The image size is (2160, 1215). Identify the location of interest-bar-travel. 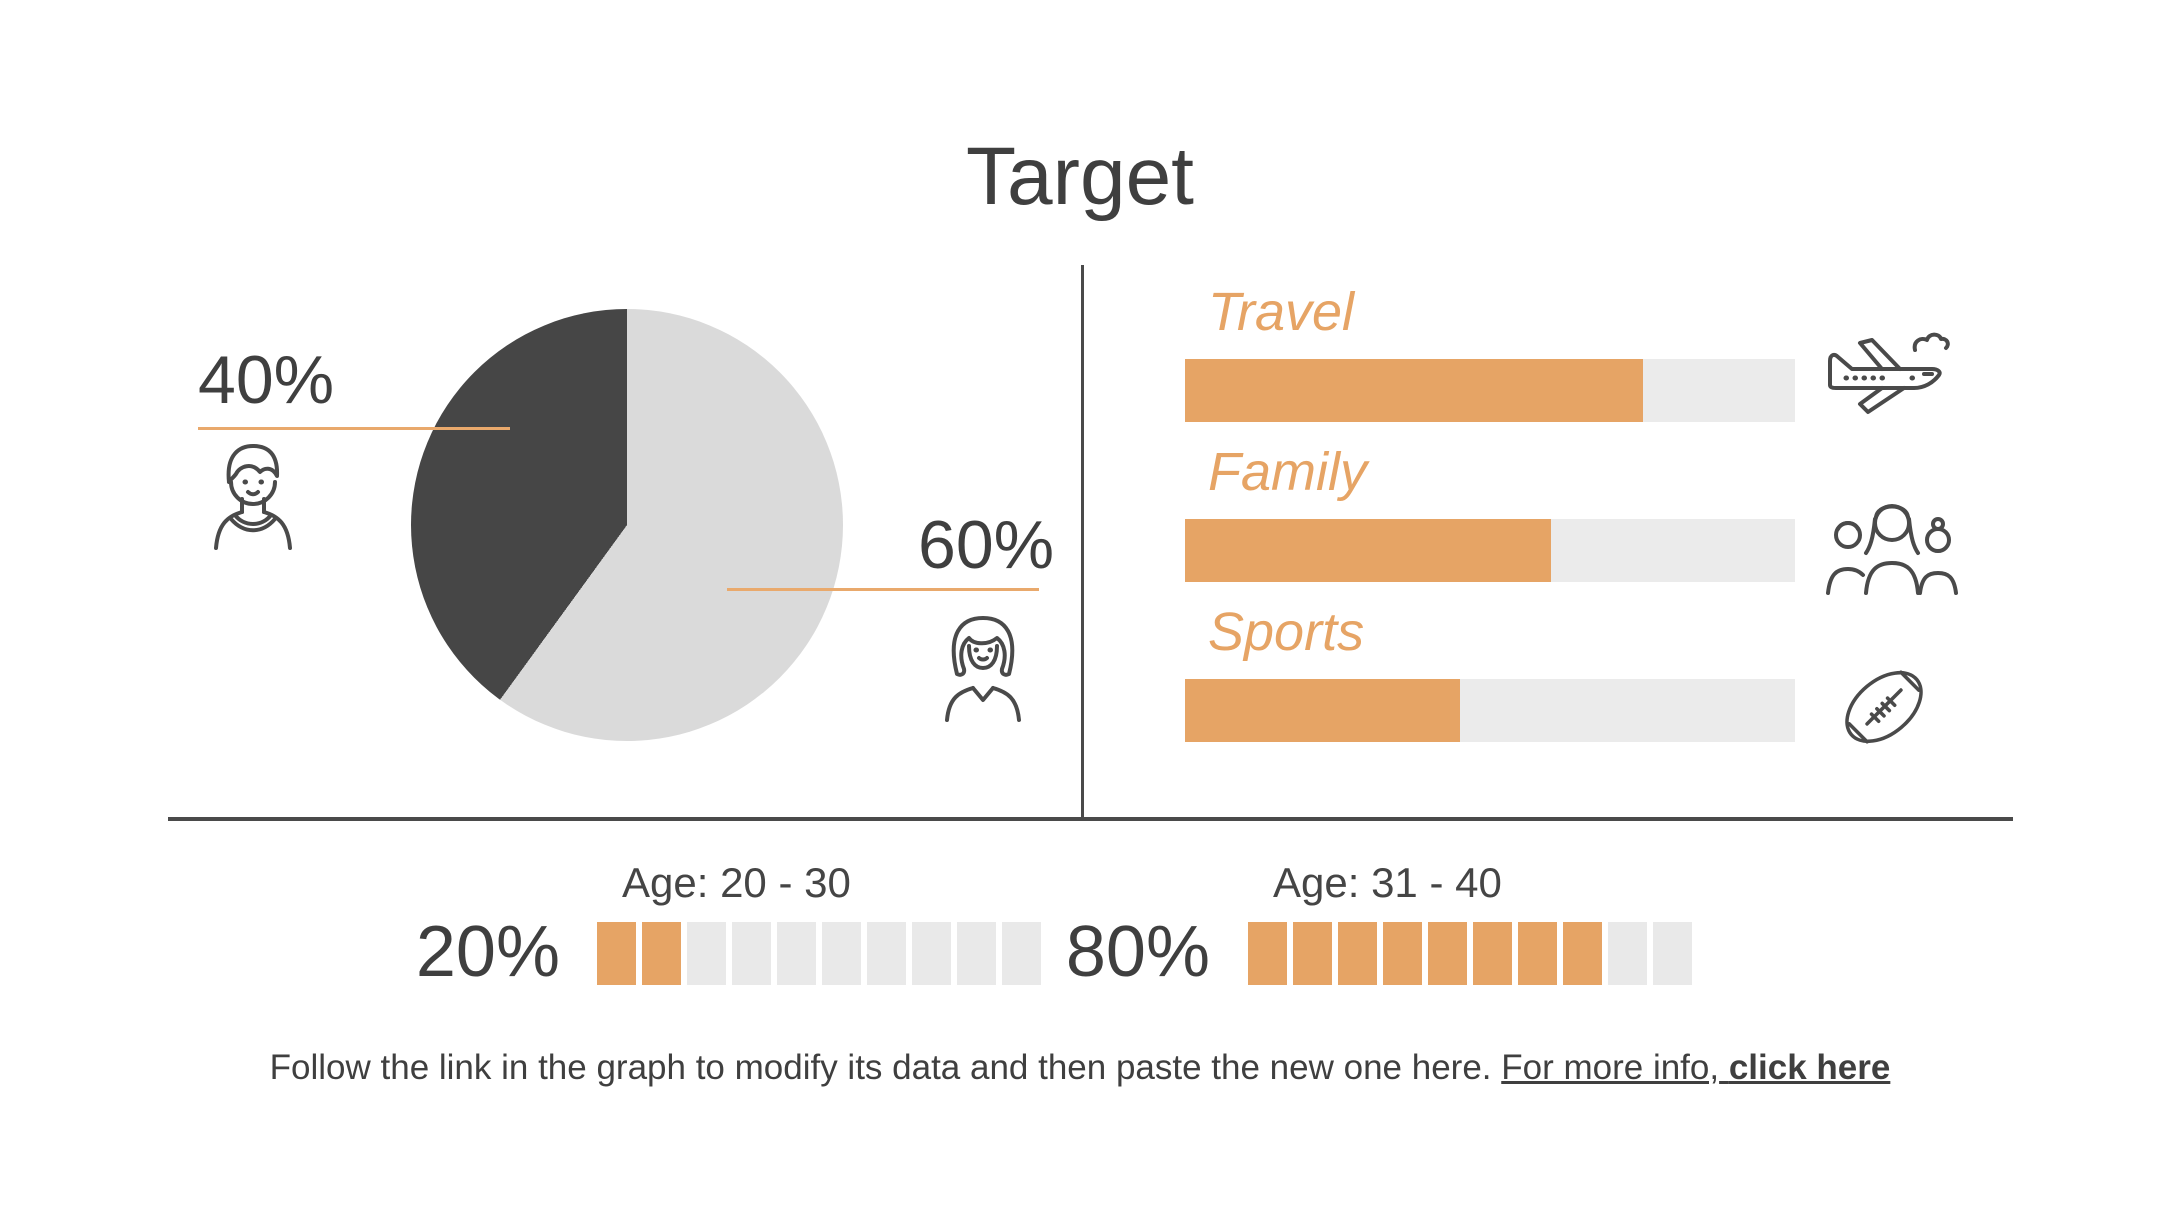
(1490, 390).